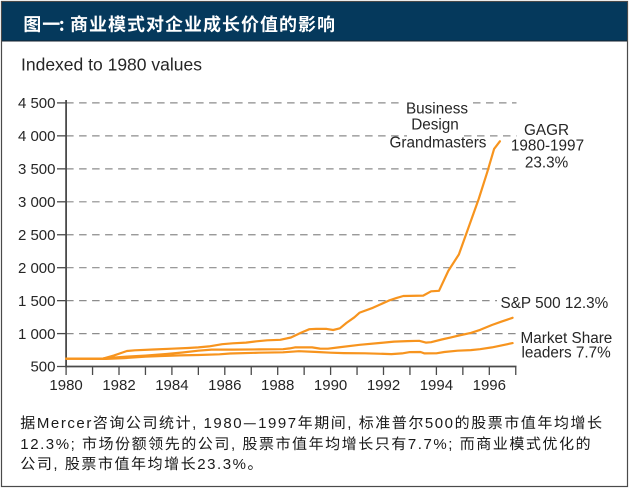 The image size is (630, 495). I want to click on svg-text: 1988, so click(277, 385).